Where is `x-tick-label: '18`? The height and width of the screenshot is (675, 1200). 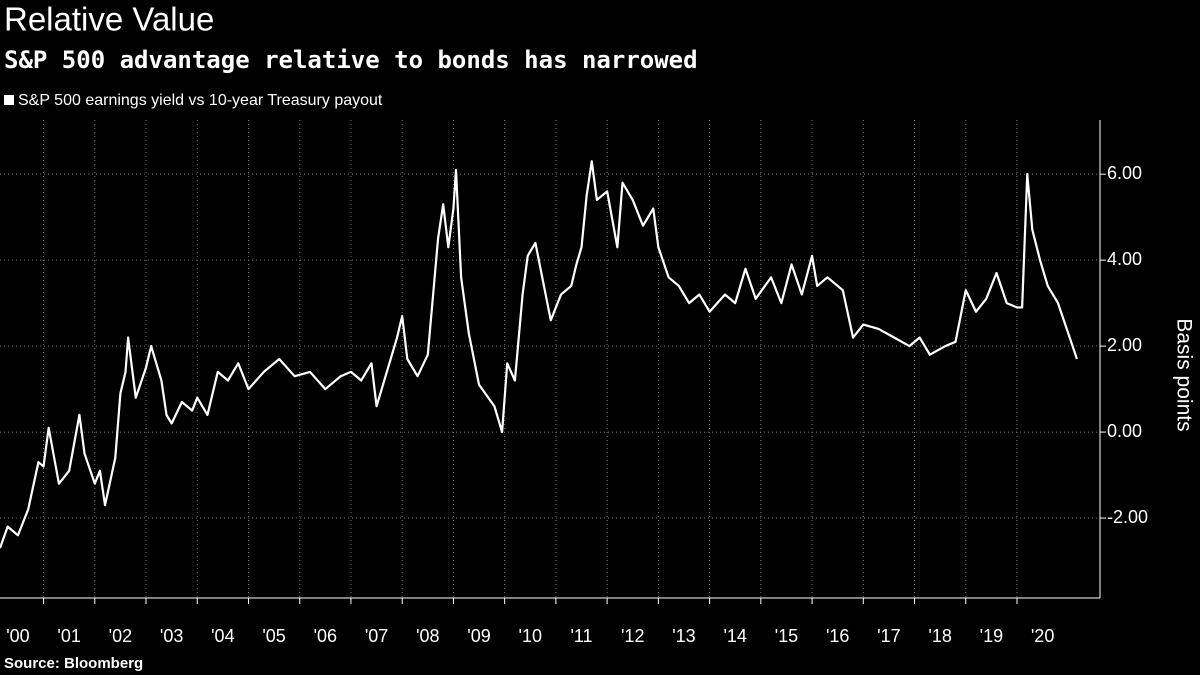
x-tick-label: '18 is located at coordinates (939, 636).